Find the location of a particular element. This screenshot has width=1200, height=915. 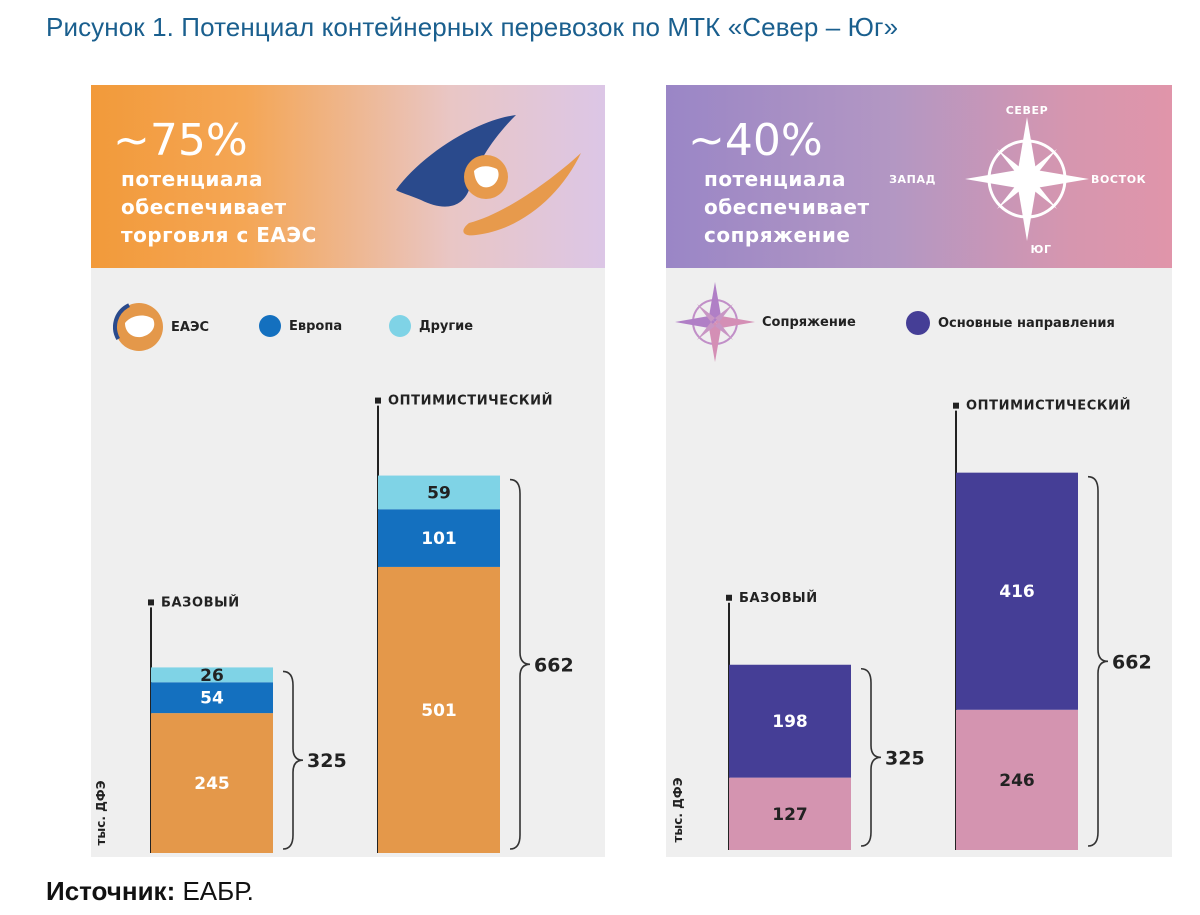

data-label-0-1-0: 501 is located at coordinates (439, 711).